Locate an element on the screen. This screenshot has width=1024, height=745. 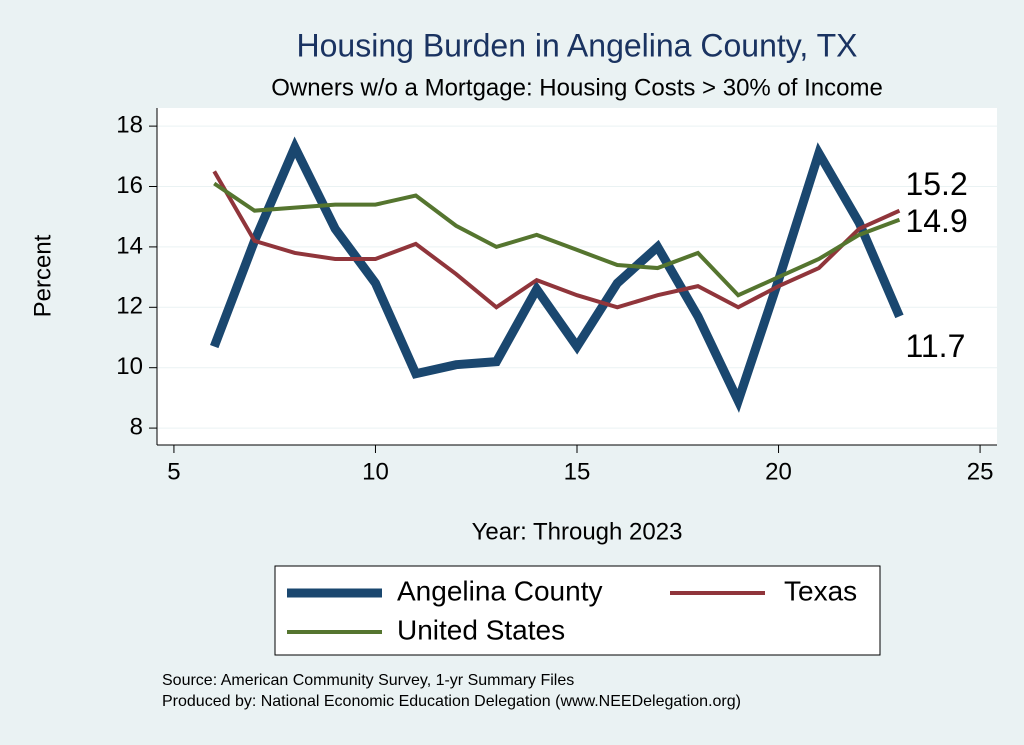
legend-label: Angelina County is located at coordinates (499, 590).